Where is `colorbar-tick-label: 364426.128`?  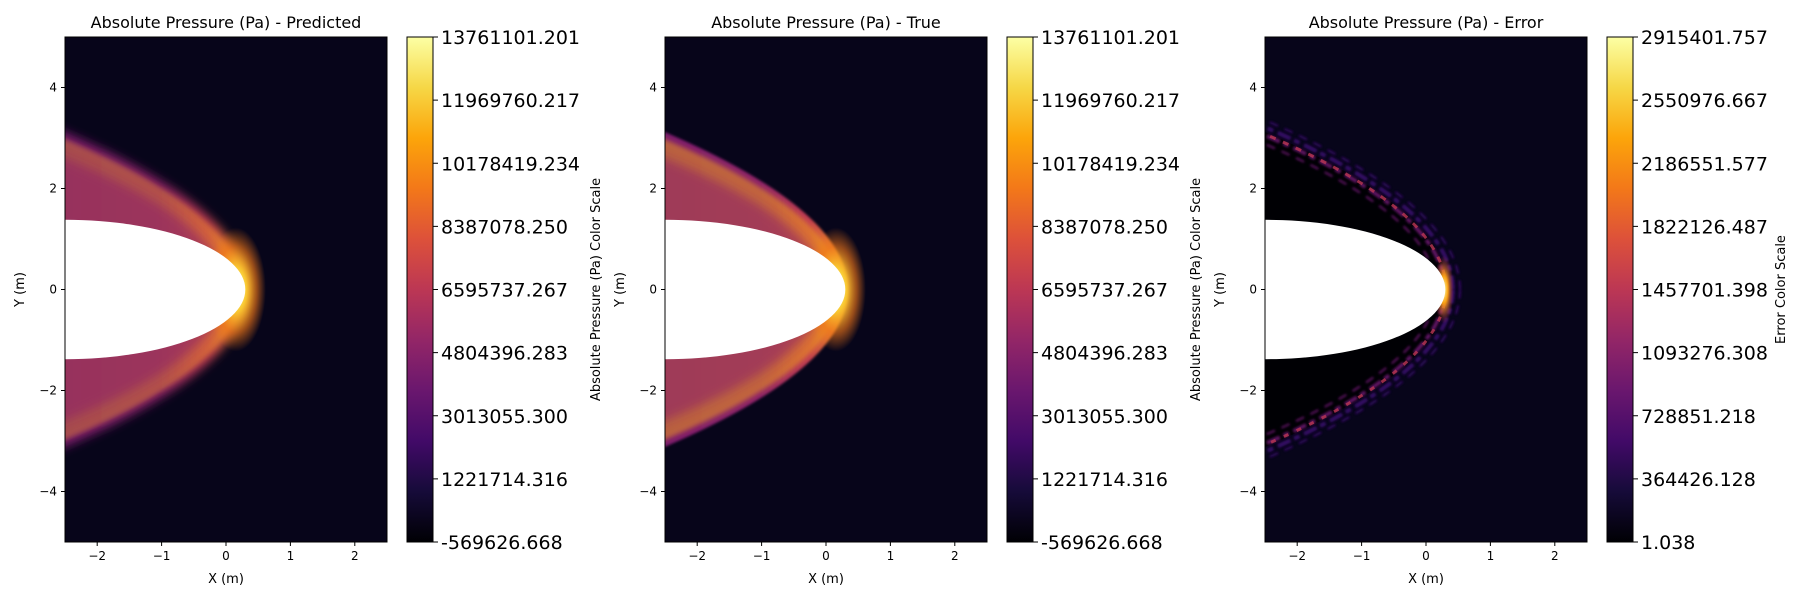 colorbar-tick-label: 364426.128 is located at coordinates (1698, 480).